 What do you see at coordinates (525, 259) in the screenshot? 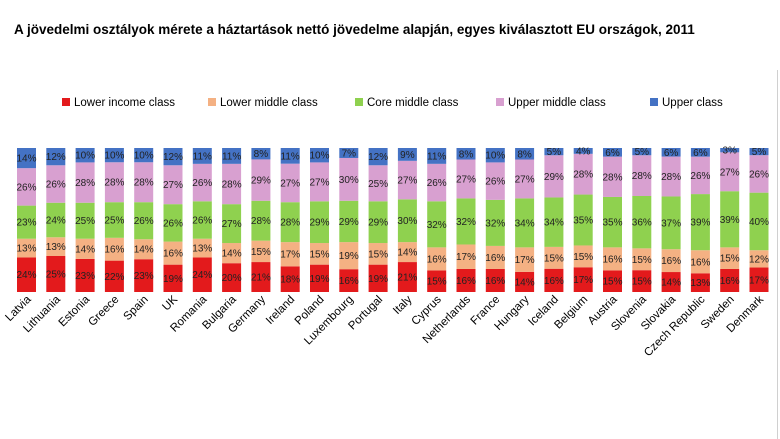
I see `bar-lower-middle-class-hungary` at bounding box center [525, 259].